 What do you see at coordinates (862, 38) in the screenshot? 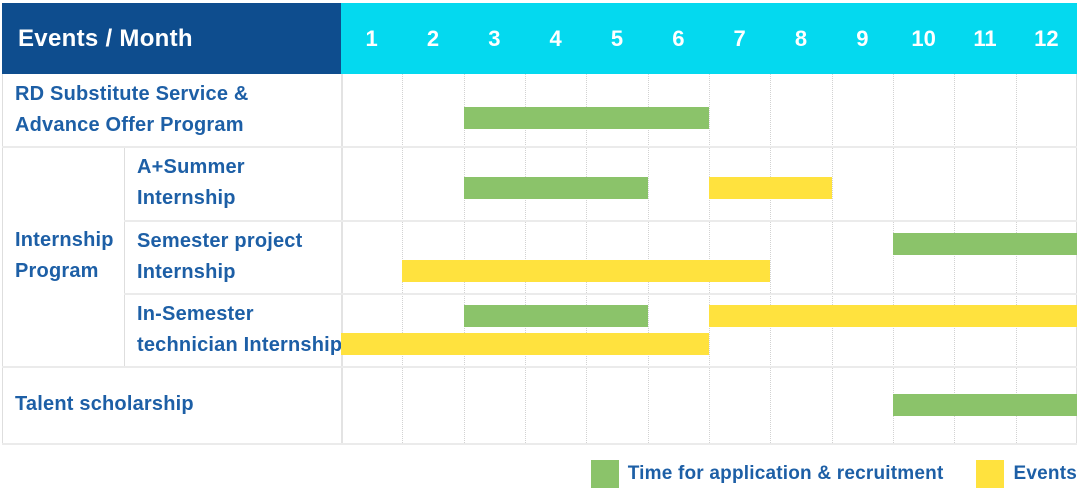
I see `month-header-9: 9` at bounding box center [862, 38].